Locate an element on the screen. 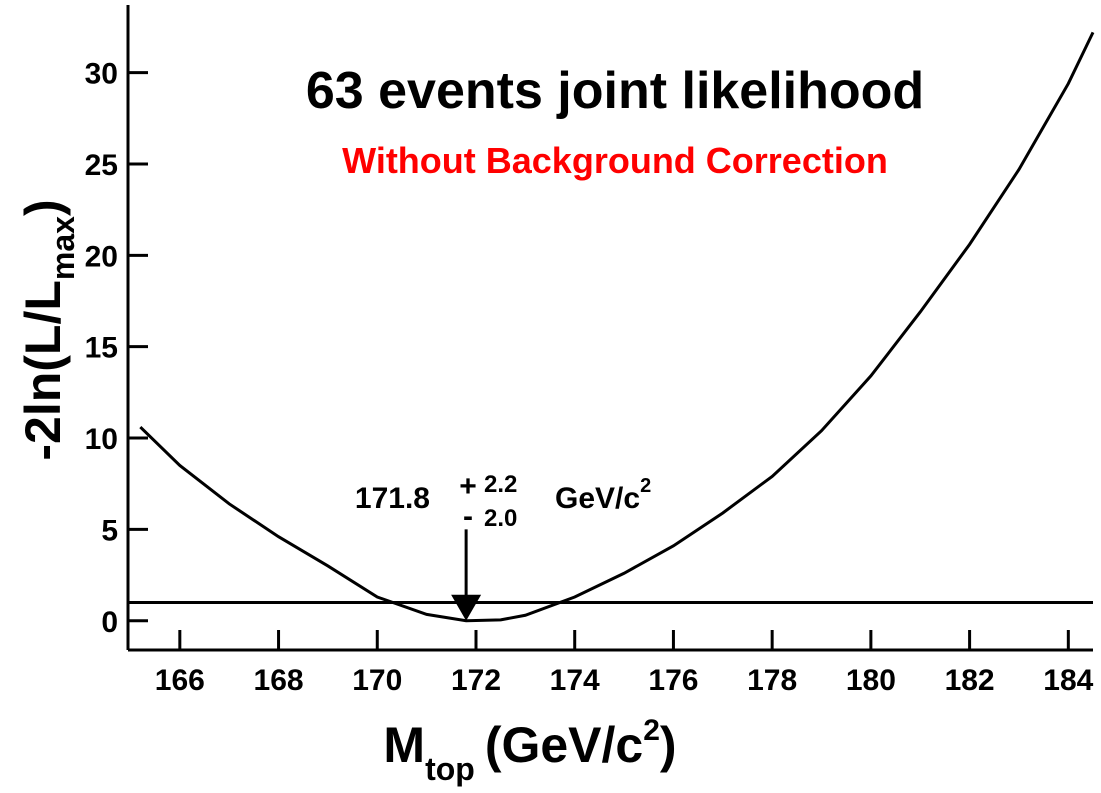  y-label-main: -2ln(L/L is located at coordinates (43, 370).